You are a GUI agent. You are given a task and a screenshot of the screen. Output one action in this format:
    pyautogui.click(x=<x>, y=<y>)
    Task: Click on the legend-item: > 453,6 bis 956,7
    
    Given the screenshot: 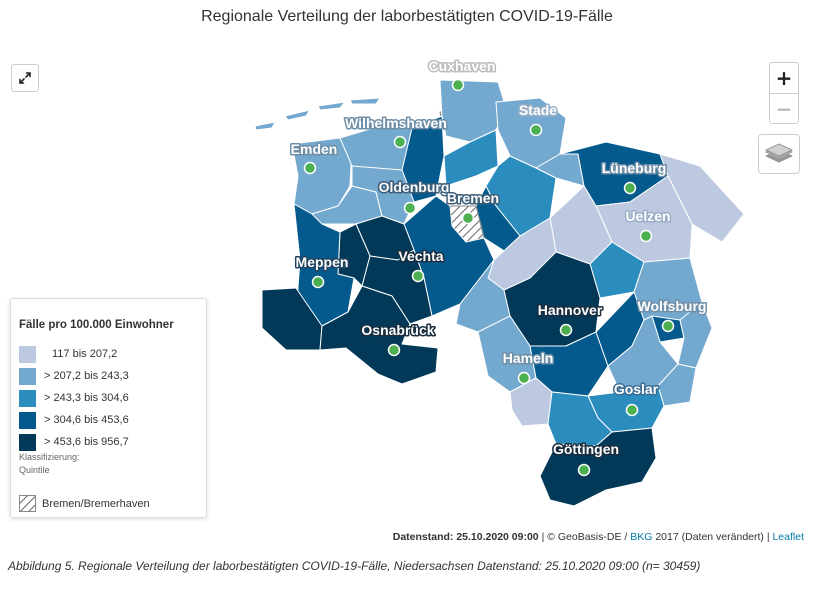 What is the action you would take?
    pyautogui.click(x=74, y=442)
    